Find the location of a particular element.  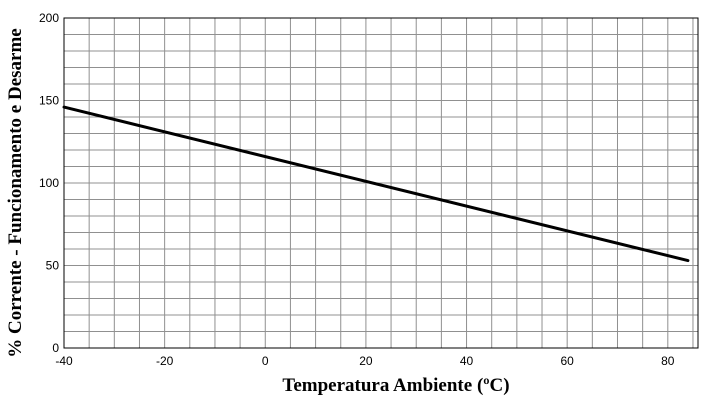

x-tick-label: 80 is located at coordinates (668, 361).